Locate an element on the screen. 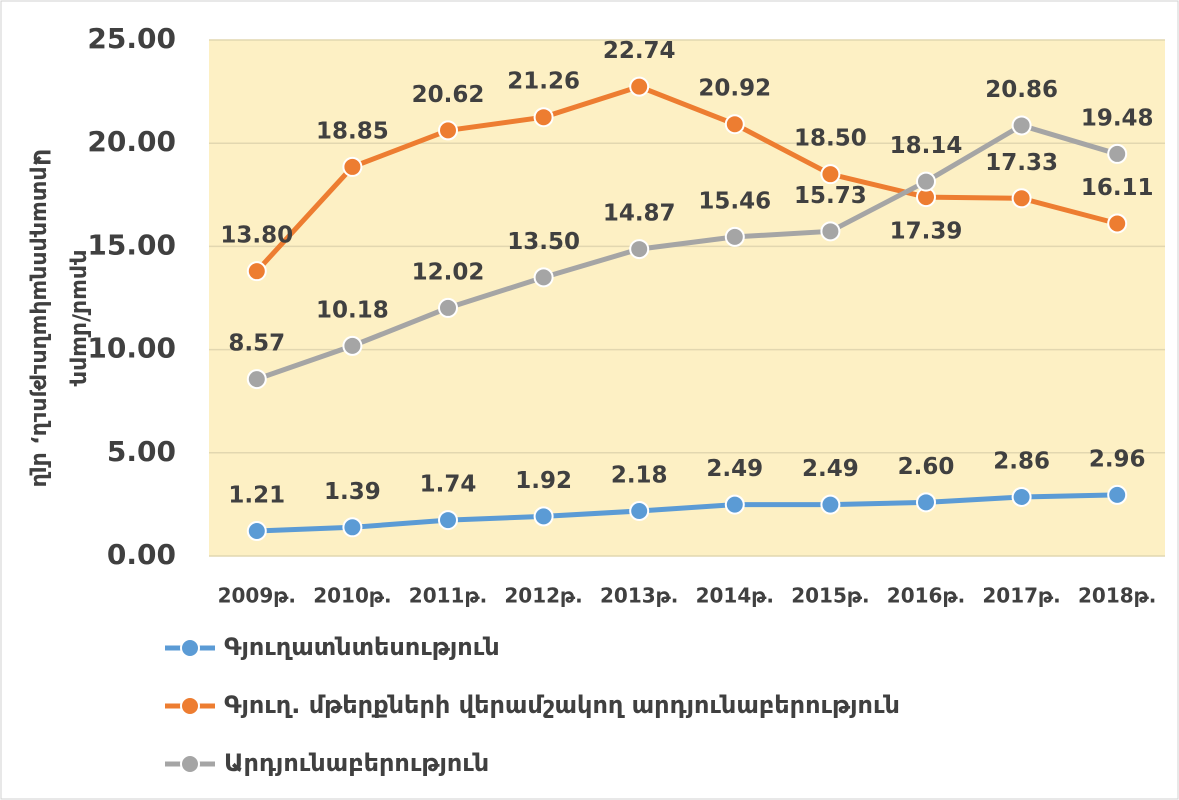 This screenshot has height=800, width=1179. data-label: 15.73 is located at coordinates (830, 196).